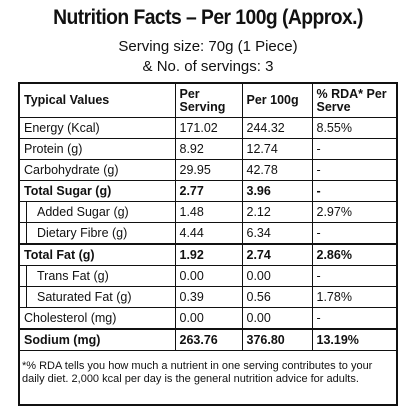  I want to click on table-cell: Carbohydrate (g), so click(98, 170).